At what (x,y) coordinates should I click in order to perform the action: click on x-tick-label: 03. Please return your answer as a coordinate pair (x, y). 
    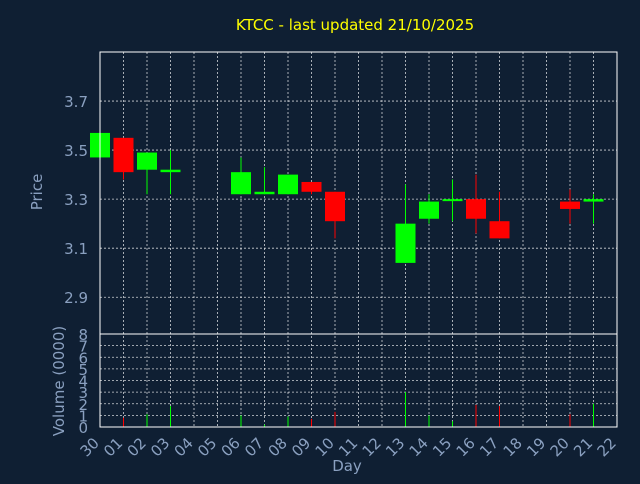
    Looking at the image, I should click on (160, 447).